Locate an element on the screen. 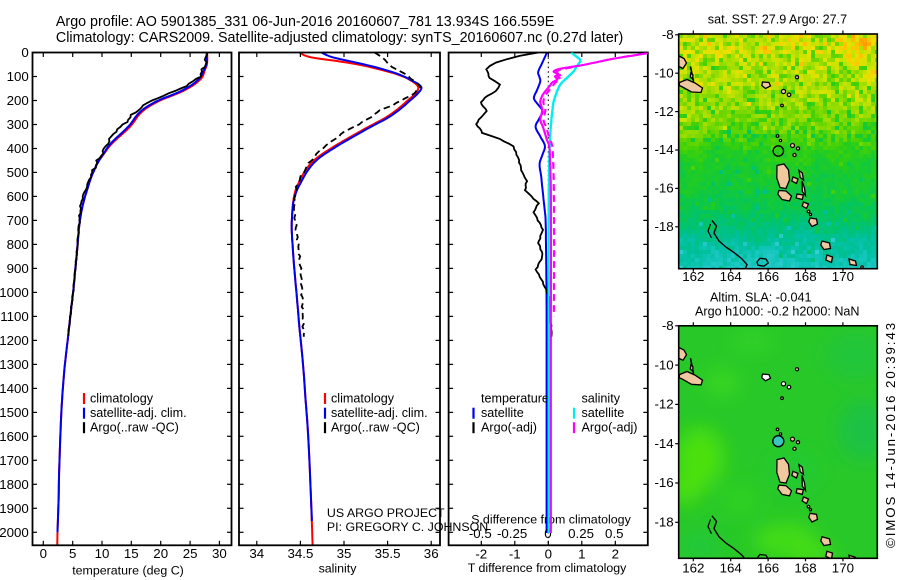  svg-text: 2 is located at coordinates (615, 554).